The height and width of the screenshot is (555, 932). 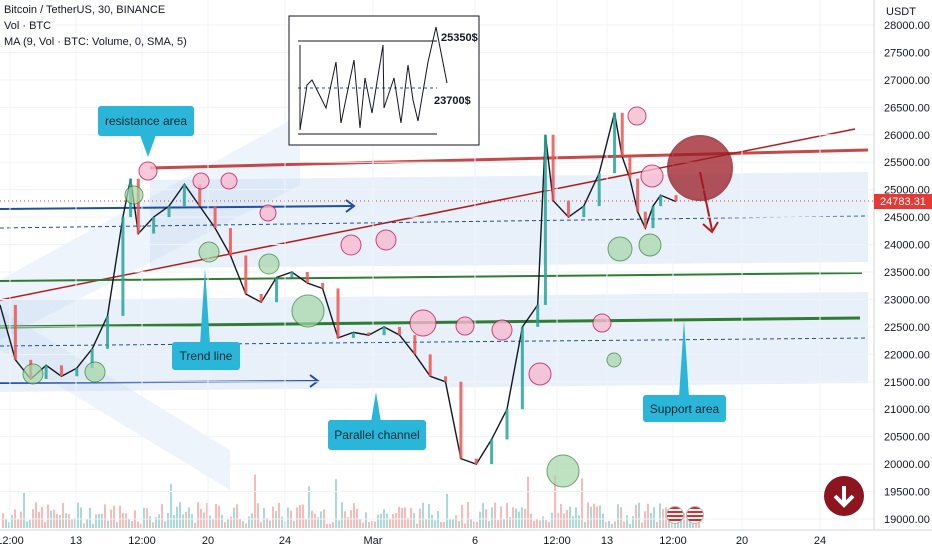 I want to click on x-axis: 12:00 13 12:00 20 24 Mar 6 12:00 13 12:00 20 24, so click(x=413, y=541).